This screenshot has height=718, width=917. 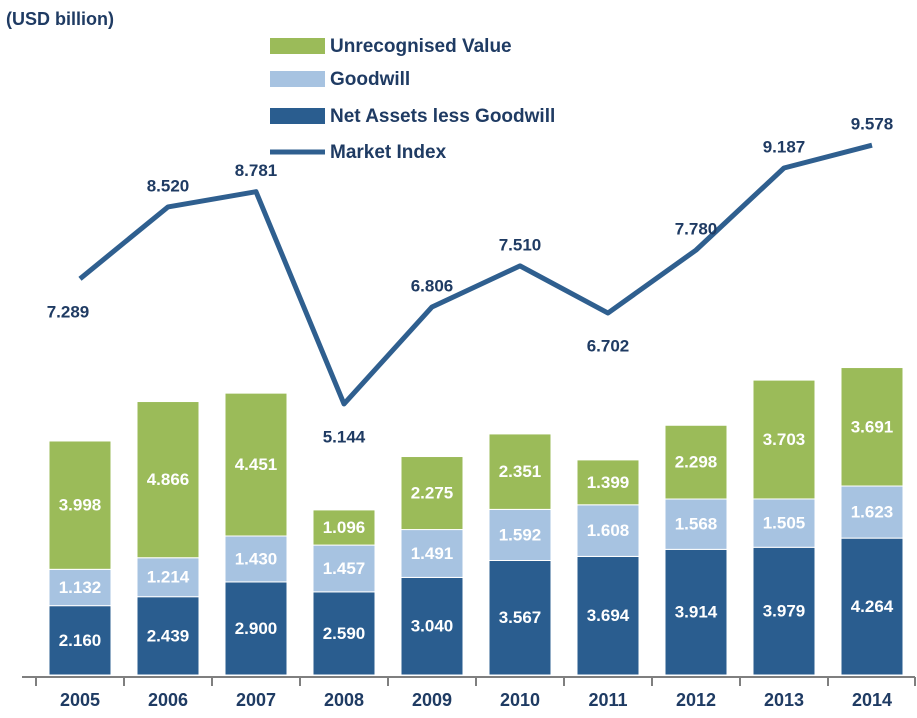 I want to click on value-label: 2.351, so click(x=520, y=471).